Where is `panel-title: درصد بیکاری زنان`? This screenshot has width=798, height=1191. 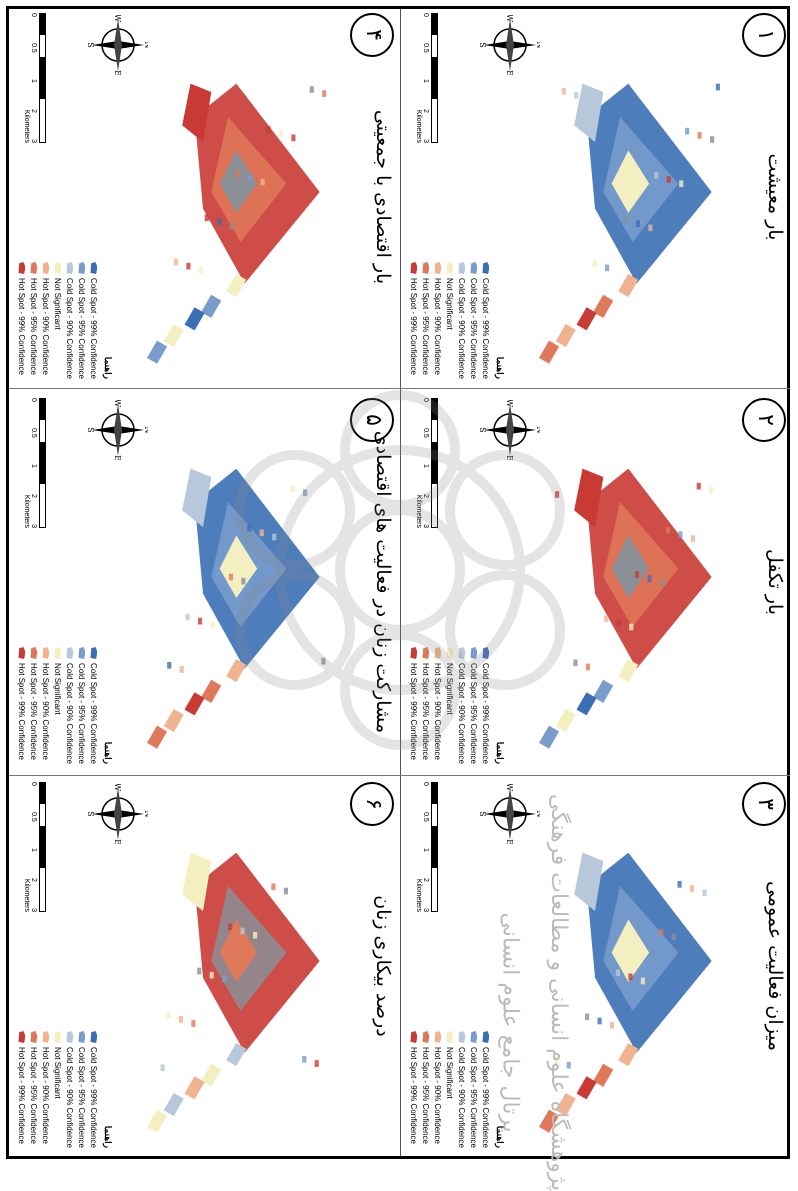
panel-title: درصد بیکاری زنان is located at coordinates (383, 966).